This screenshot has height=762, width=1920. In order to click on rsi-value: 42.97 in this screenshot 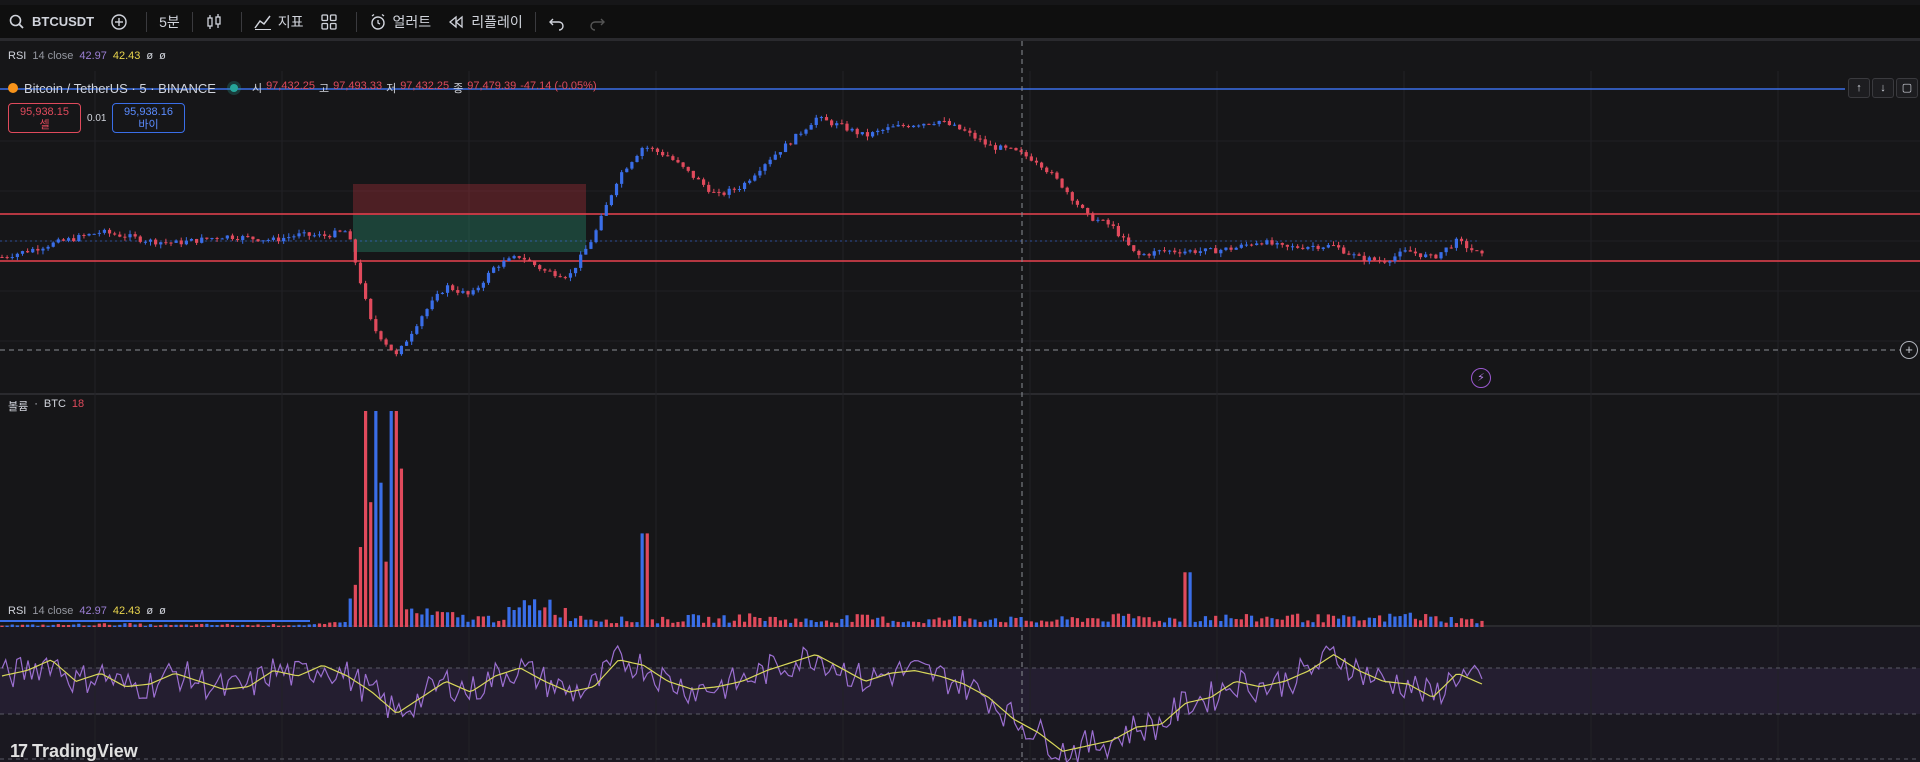, I will do `click(93, 56)`.